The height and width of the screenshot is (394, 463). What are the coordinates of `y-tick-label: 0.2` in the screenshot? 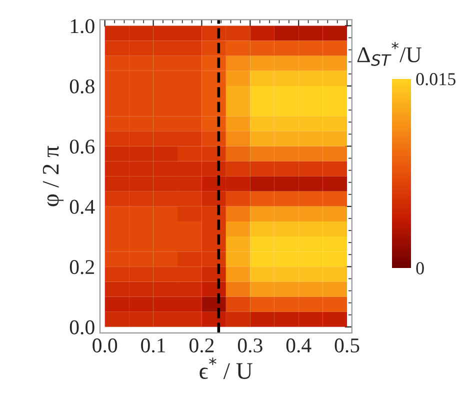 It's located at (82, 267).